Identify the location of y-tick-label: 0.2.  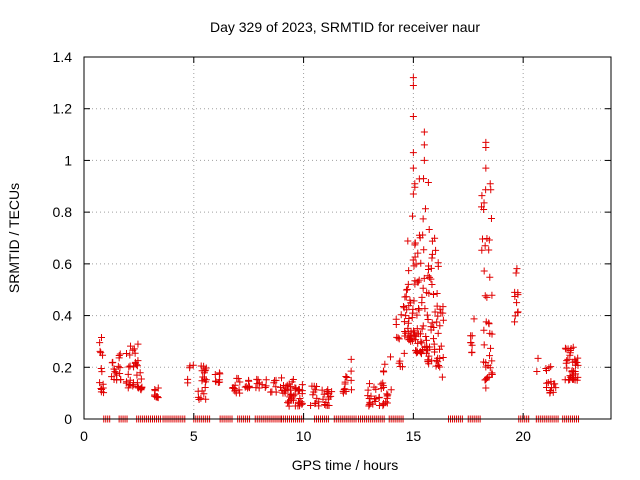
(63, 367).